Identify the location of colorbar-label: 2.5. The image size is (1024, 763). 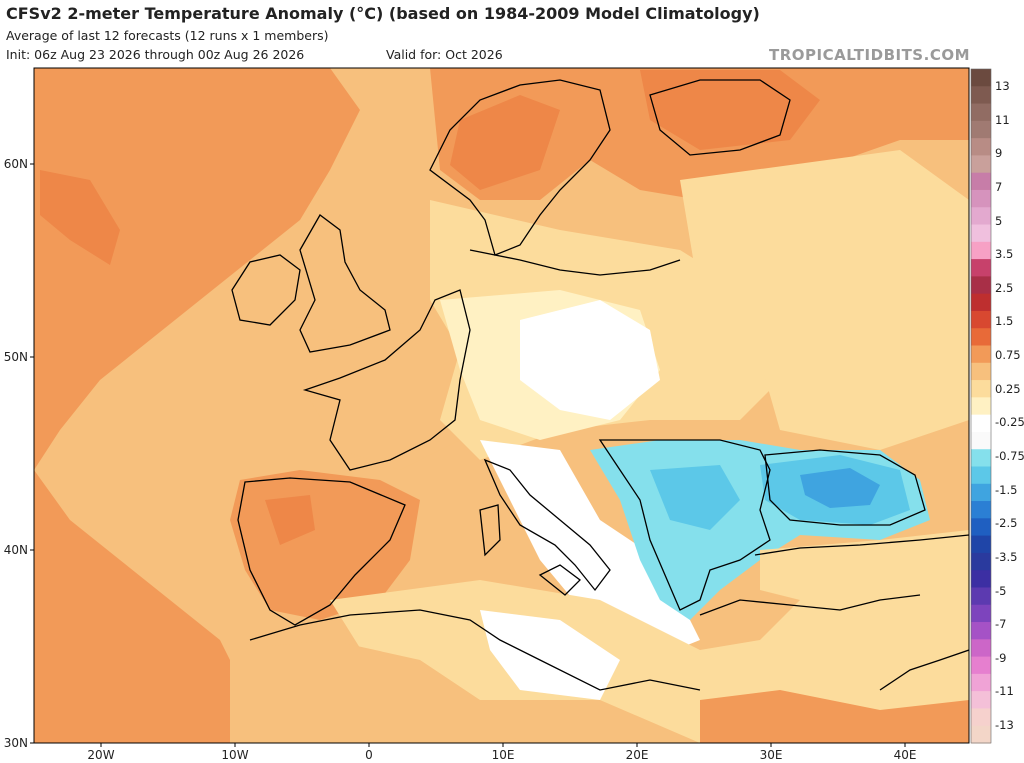
(1004, 287).